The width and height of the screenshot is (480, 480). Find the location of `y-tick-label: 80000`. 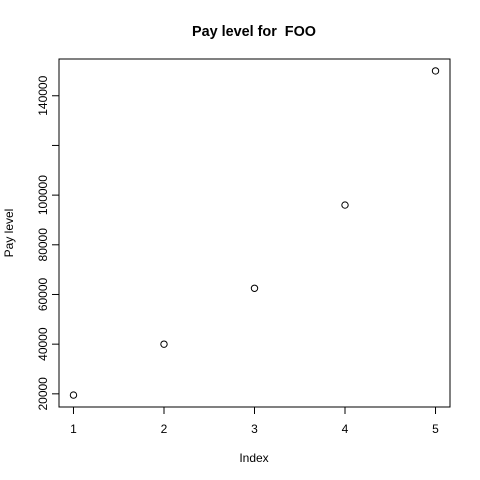

y-tick-label: 80000 is located at coordinates (43, 245).